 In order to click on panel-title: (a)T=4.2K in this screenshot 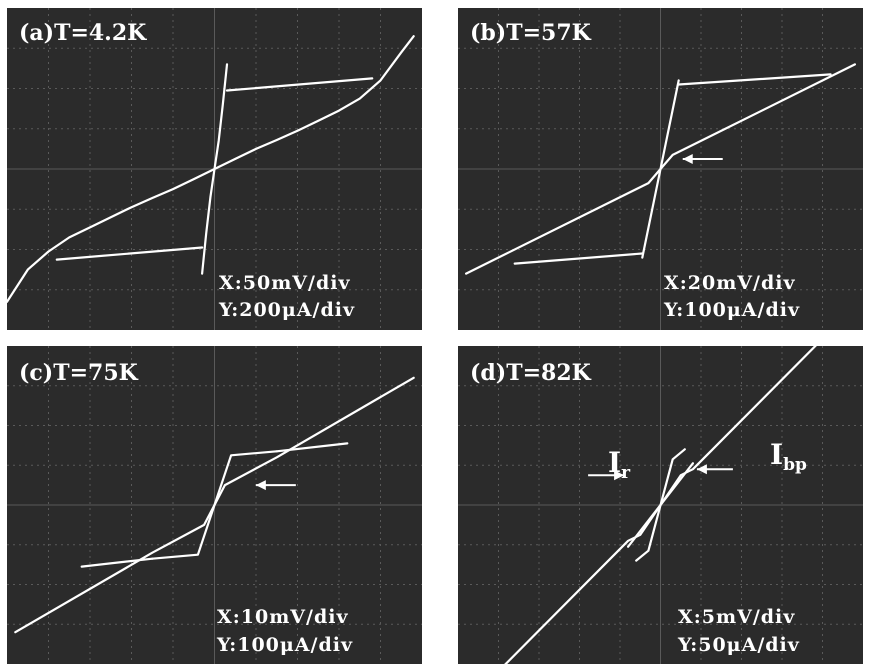, I will do `click(83, 33)`.